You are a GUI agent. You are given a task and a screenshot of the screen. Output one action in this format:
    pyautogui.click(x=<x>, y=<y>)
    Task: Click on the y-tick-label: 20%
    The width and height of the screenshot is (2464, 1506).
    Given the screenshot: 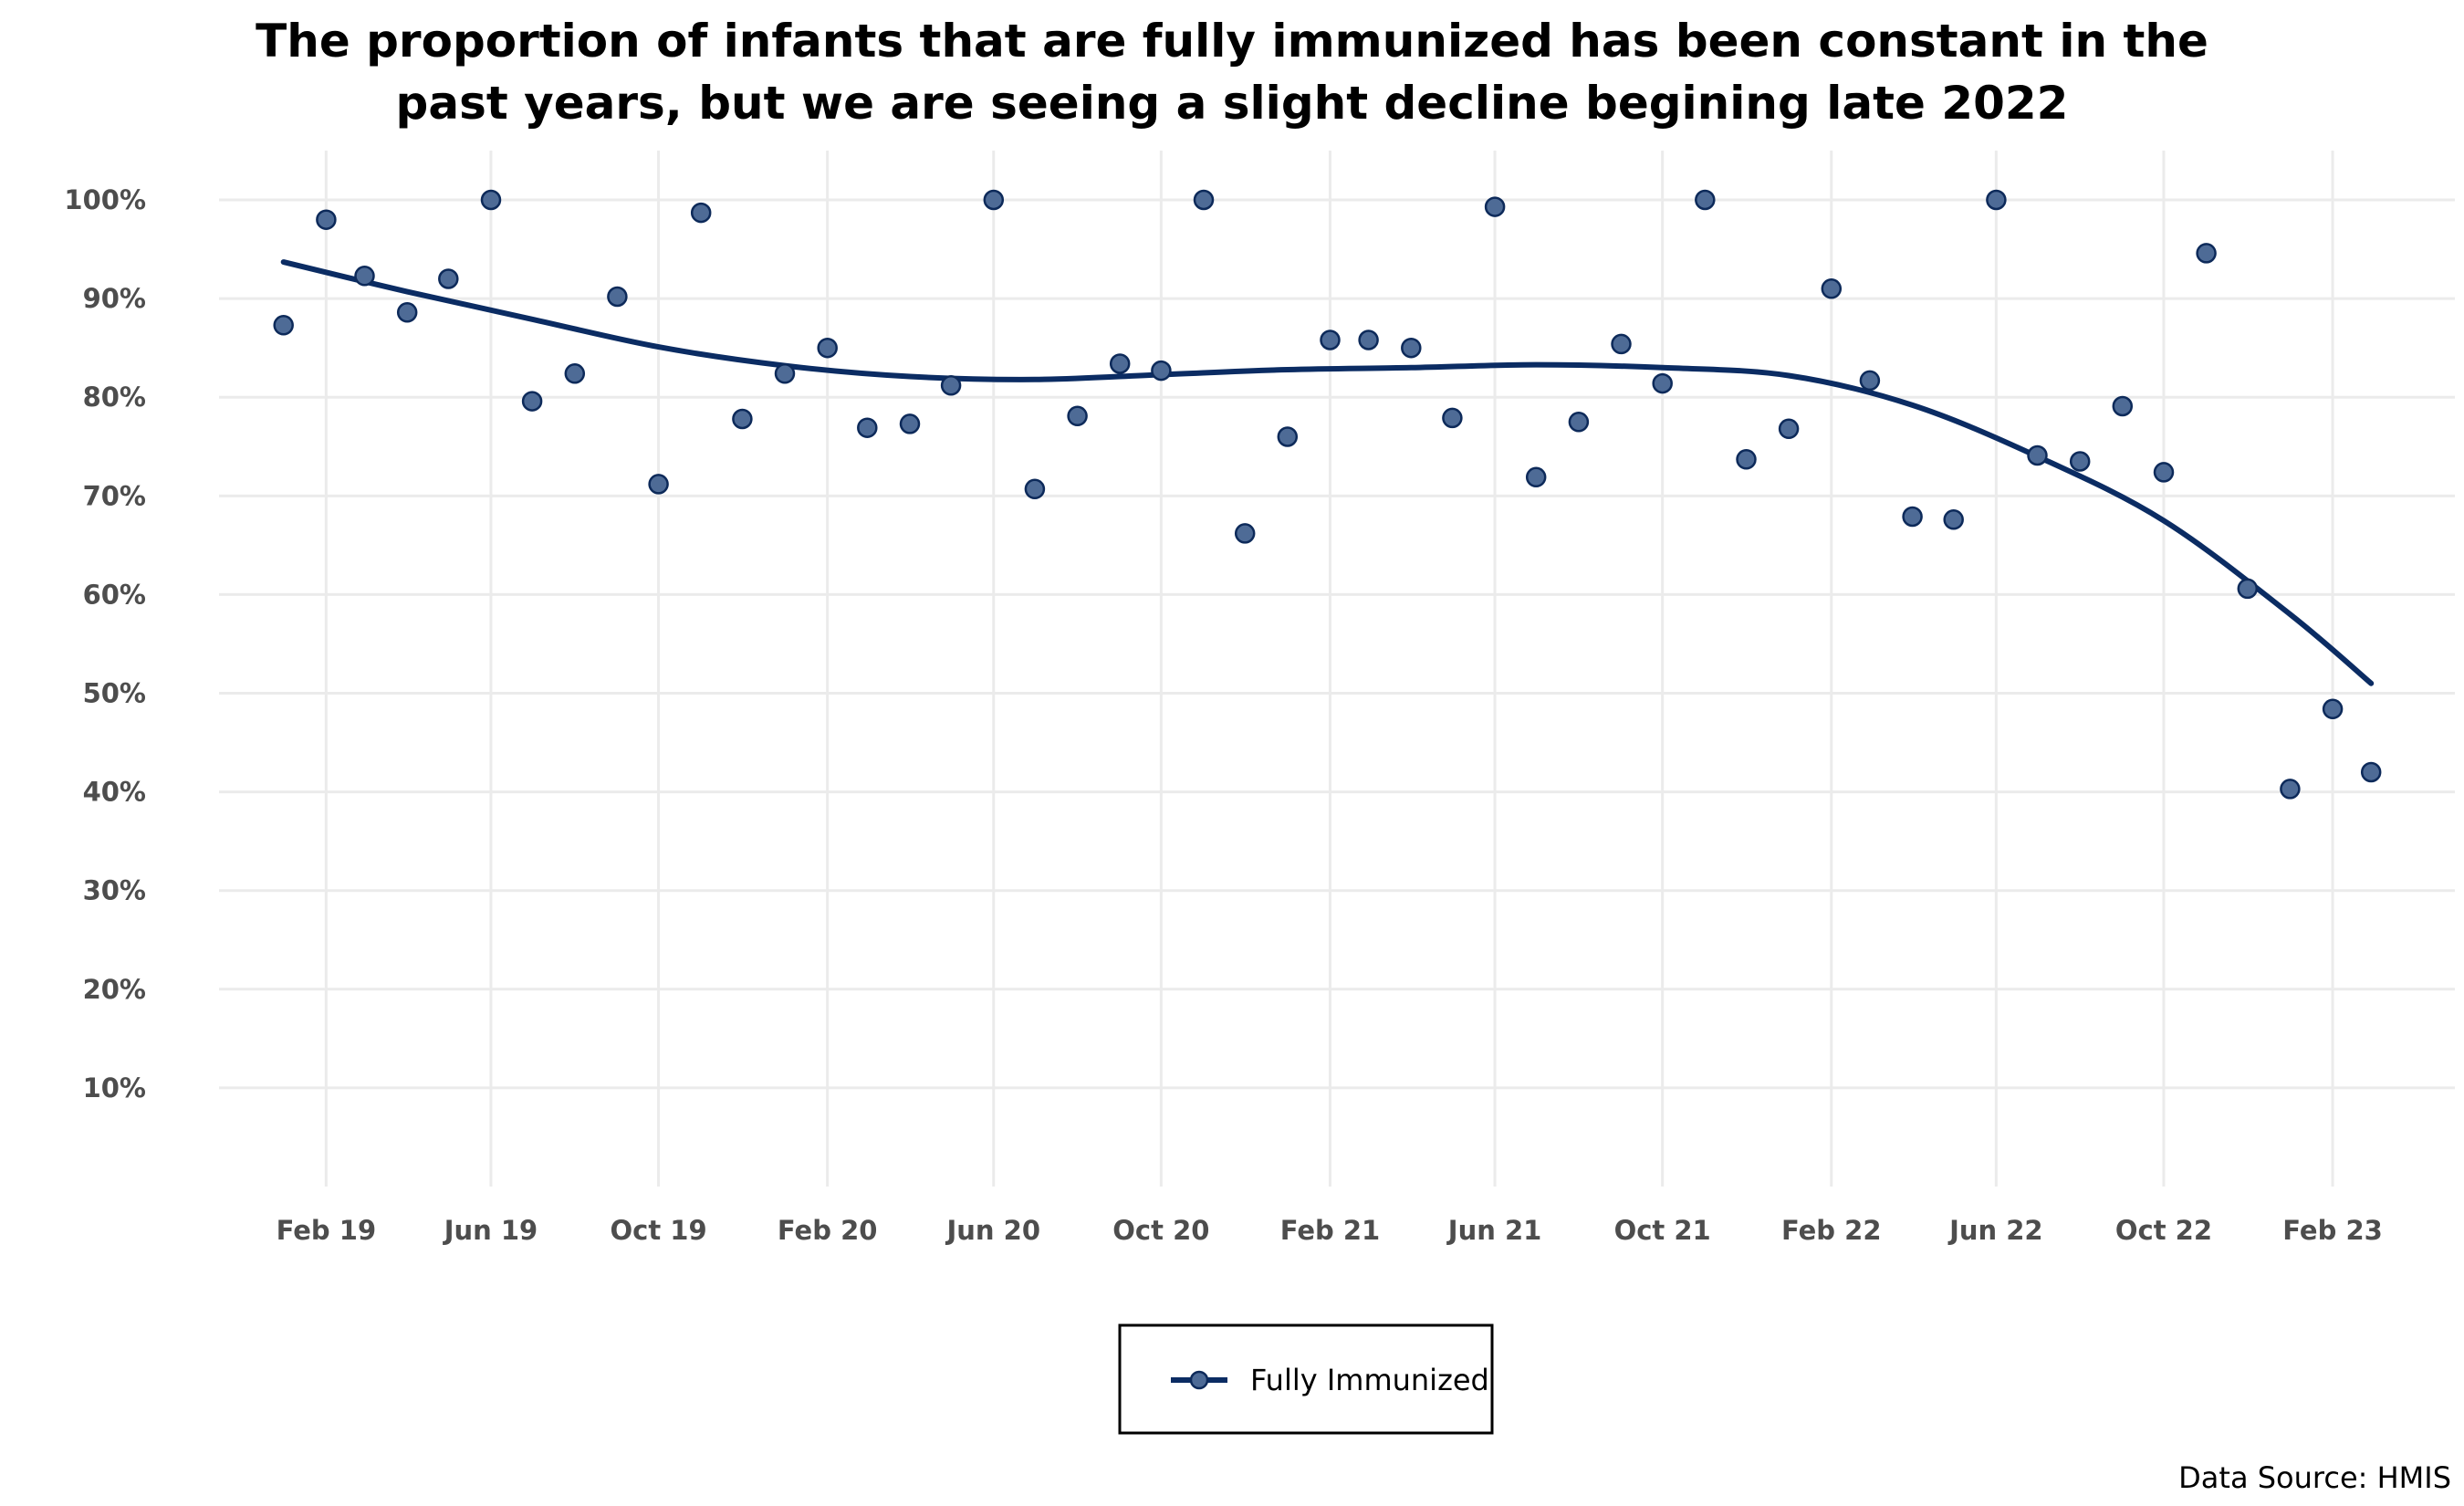 What is the action you would take?
    pyautogui.click(x=114, y=989)
    